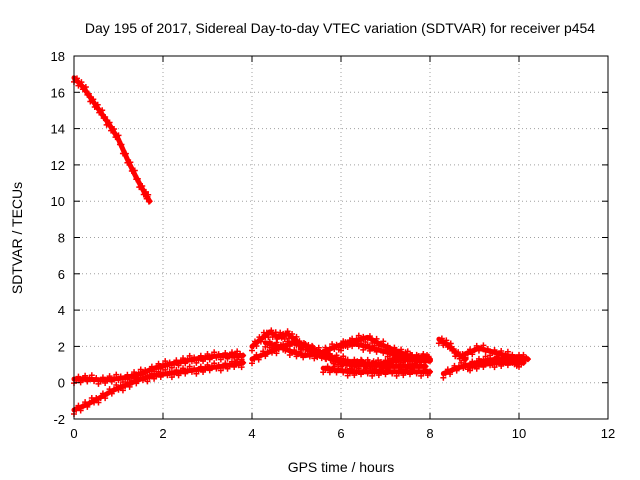 This screenshot has height=480, width=640. I want to click on y-tick-label: 0, so click(61, 383).